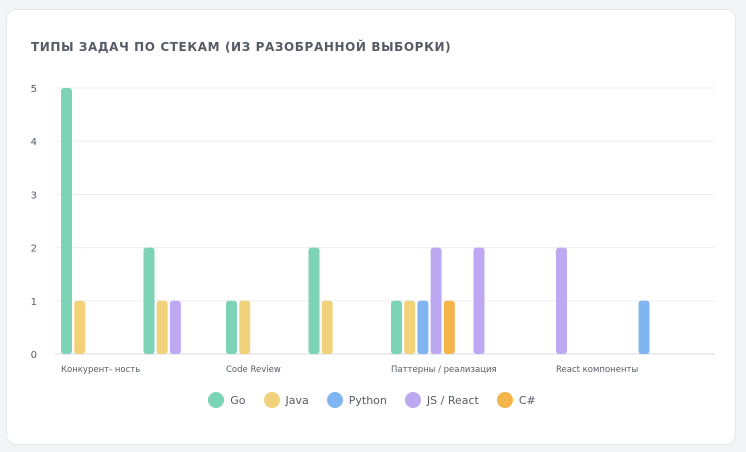 The height and width of the screenshot is (452, 746). What do you see at coordinates (100, 370) in the screenshot?
I see `x-category-label: Конкурент- ность` at bounding box center [100, 370].